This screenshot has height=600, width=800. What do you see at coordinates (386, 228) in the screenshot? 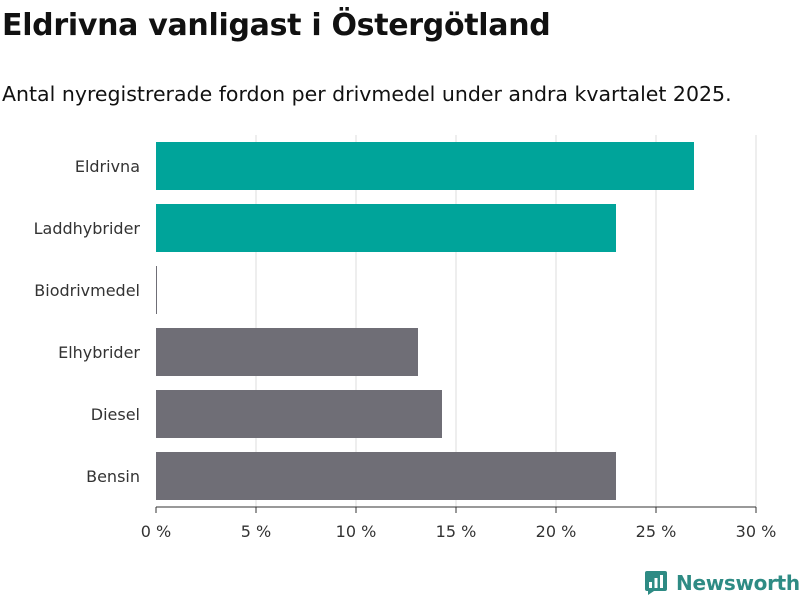
I see `bar-laddhybrider` at bounding box center [386, 228].